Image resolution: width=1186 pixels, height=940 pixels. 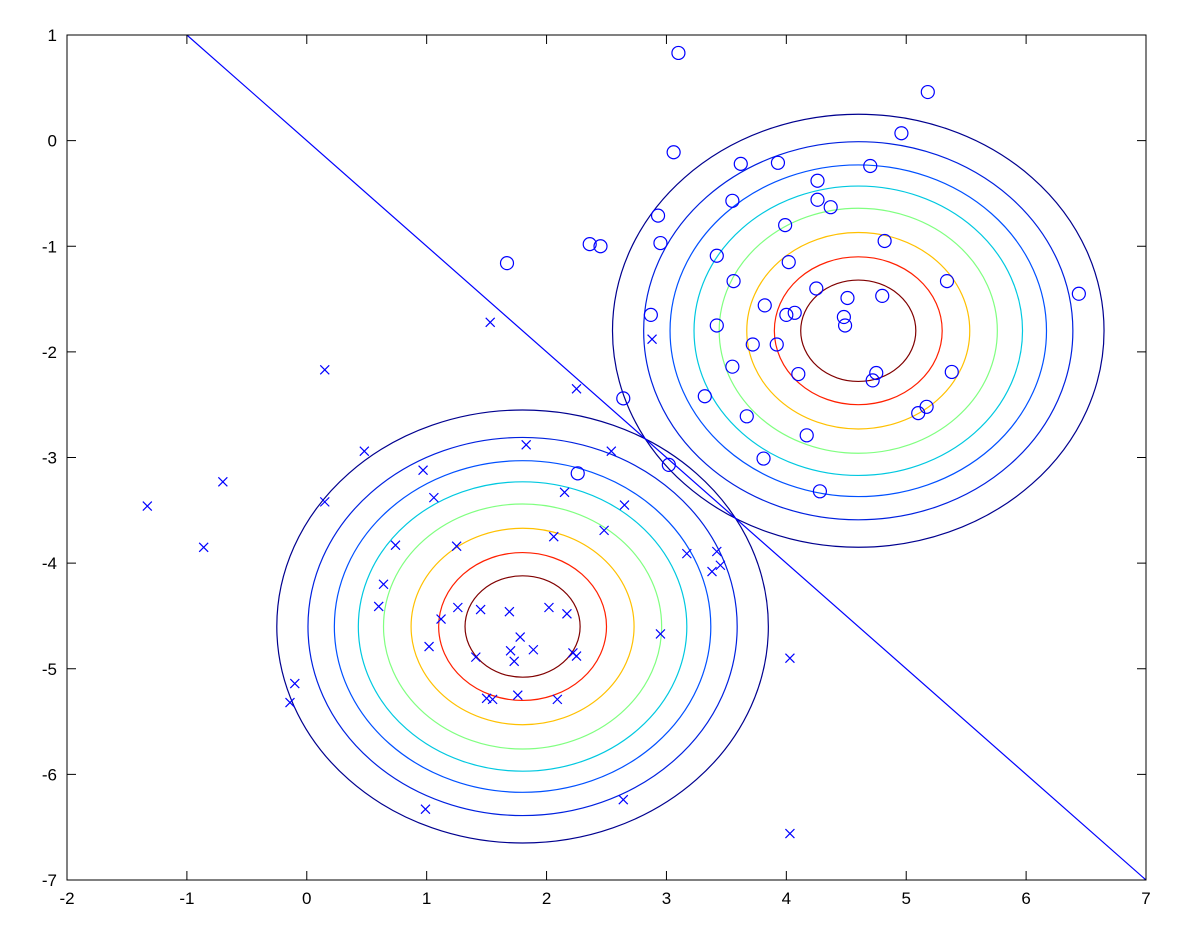 I want to click on y-tick-label: -6, so click(x=49, y=774).